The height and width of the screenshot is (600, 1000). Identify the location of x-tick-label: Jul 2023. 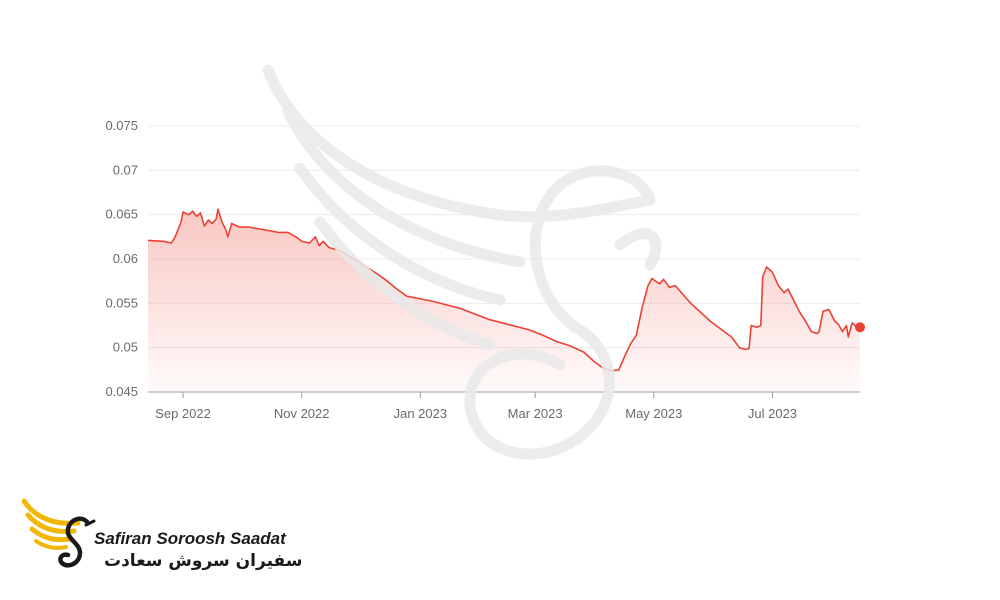
(772, 413).